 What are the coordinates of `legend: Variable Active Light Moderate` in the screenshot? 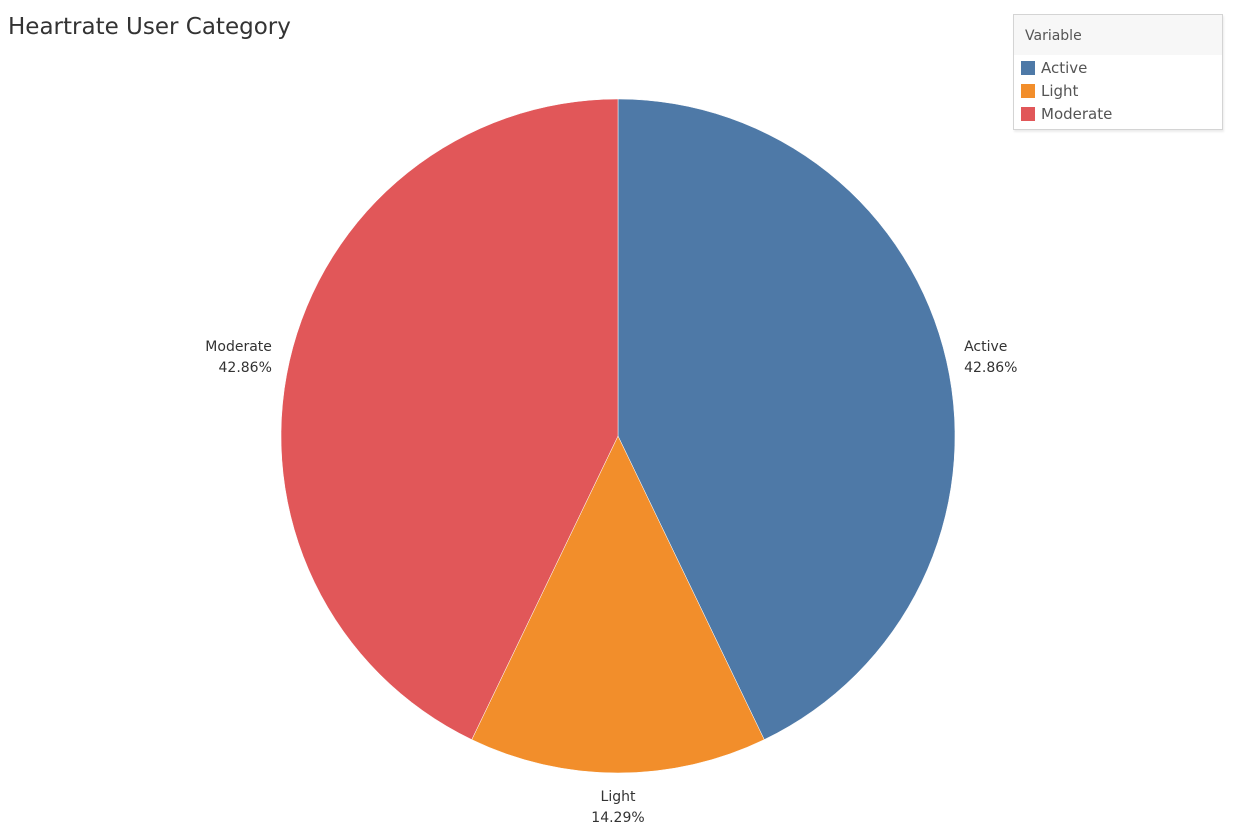 It's located at (1118, 72).